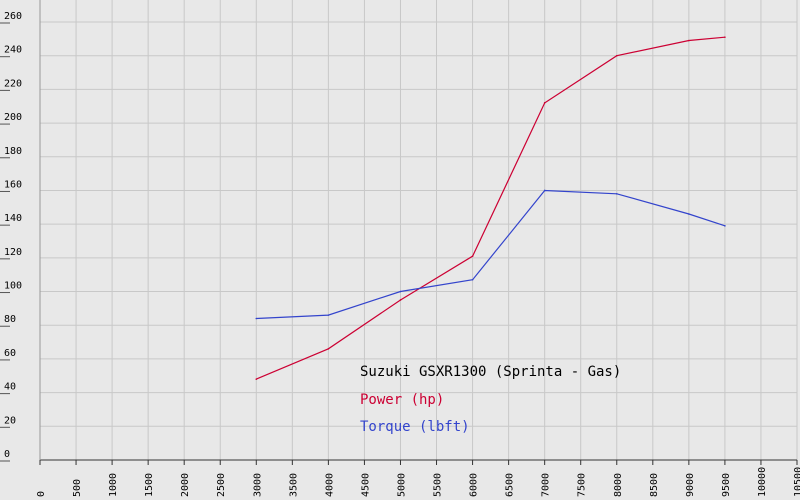  What do you see at coordinates (10, 387) in the screenshot?
I see `y-tick-label: 40` at bounding box center [10, 387].